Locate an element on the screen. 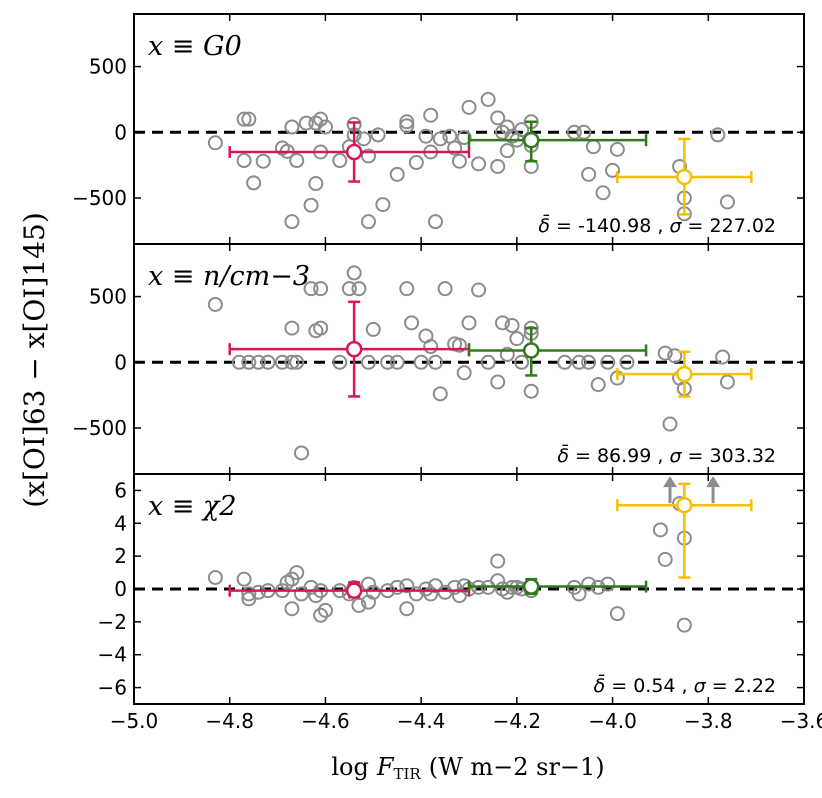 The image size is (822, 798). panel-stats: δ̄ = 86.99 , σ = 303.32 is located at coordinates (666, 455).